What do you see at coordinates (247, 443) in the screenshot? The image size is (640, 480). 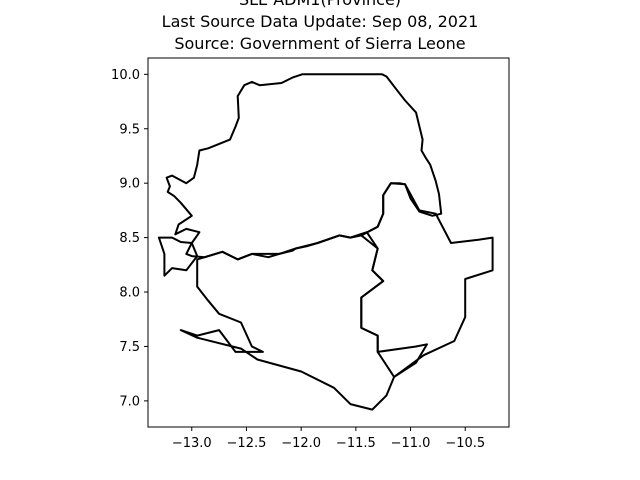 I see `x-tick-label: −12.5` at bounding box center [247, 443].